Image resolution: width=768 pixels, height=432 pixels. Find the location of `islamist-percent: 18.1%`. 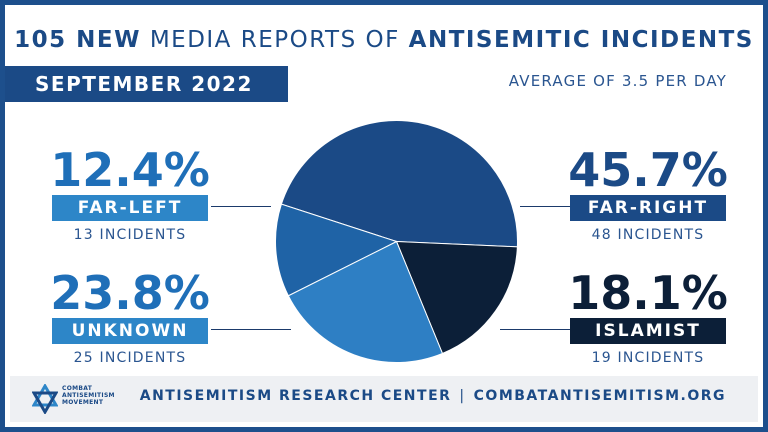

islamist-percent: 18.1% is located at coordinates (648, 293).